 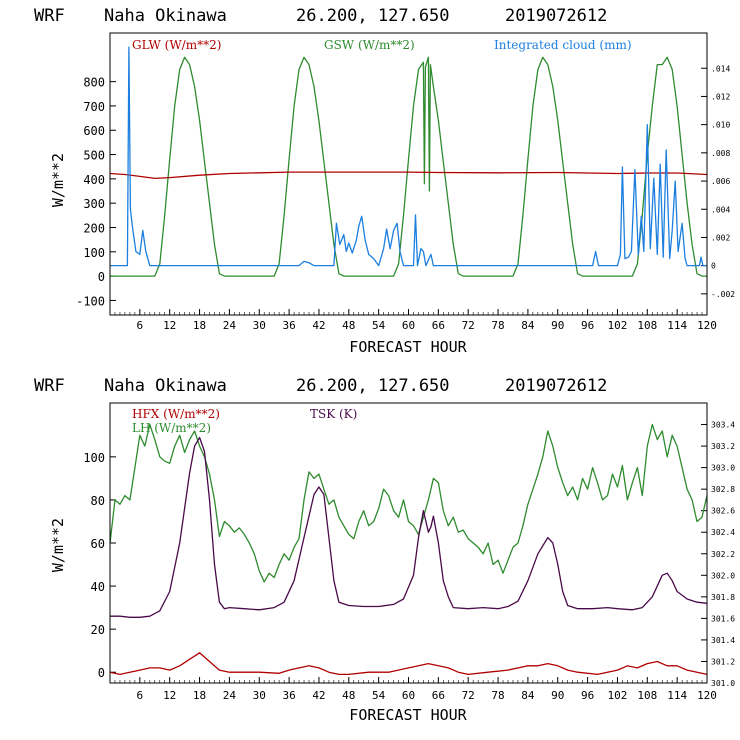 I want to click on y2-tick-label: 301.2, so click(x=723, y=661).